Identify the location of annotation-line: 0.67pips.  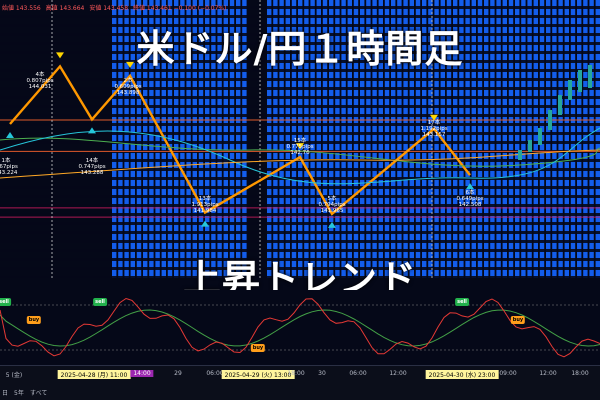
(9, 167).